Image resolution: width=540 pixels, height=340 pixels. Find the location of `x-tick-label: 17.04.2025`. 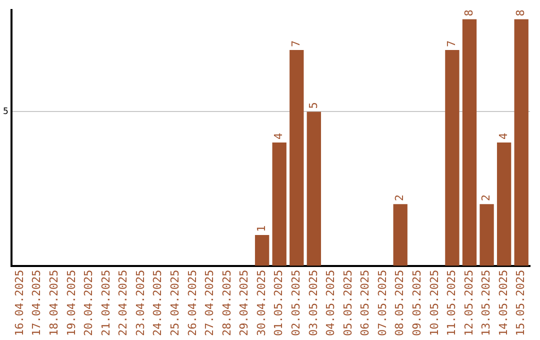

x-tick-label: 17.04.2025 is located at coordinates (37, 303).